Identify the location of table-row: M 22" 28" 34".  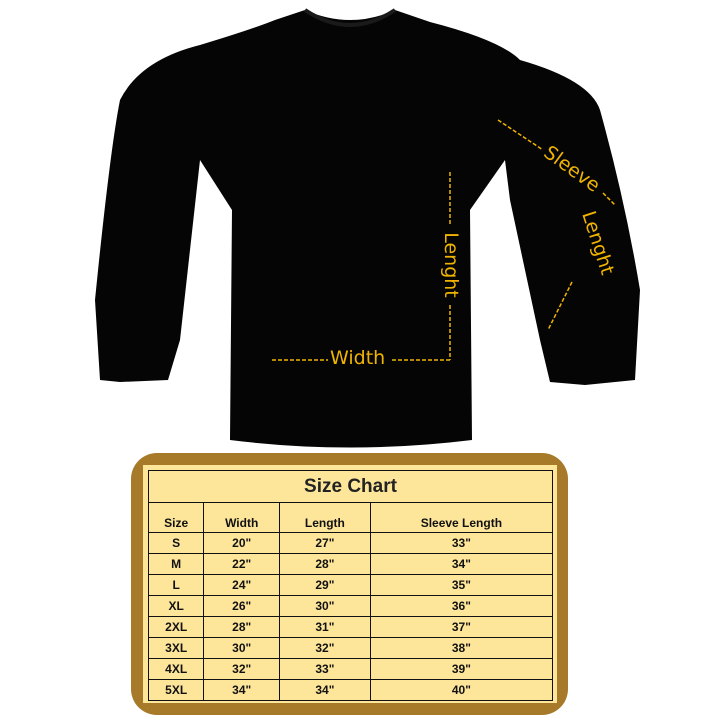
(350, 564).